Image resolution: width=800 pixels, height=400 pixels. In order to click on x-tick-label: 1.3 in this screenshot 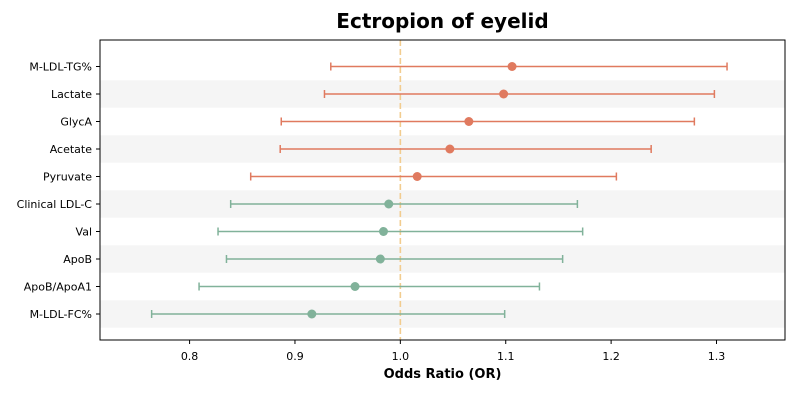, I will do `click(717, 356)`.